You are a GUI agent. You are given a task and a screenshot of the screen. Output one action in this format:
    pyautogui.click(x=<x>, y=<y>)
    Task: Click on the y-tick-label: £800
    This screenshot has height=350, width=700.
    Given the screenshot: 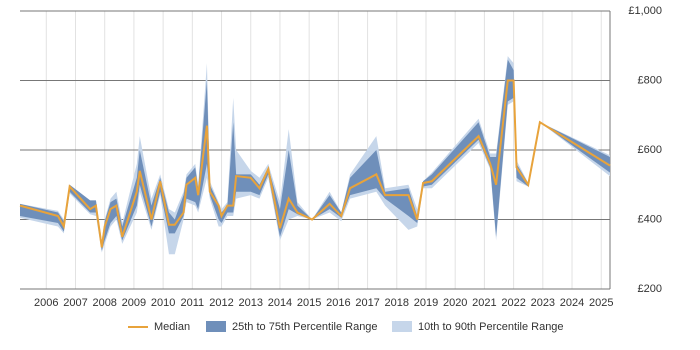 What is the action you would take?
    pyautogui.click(x=650, y=80)
    